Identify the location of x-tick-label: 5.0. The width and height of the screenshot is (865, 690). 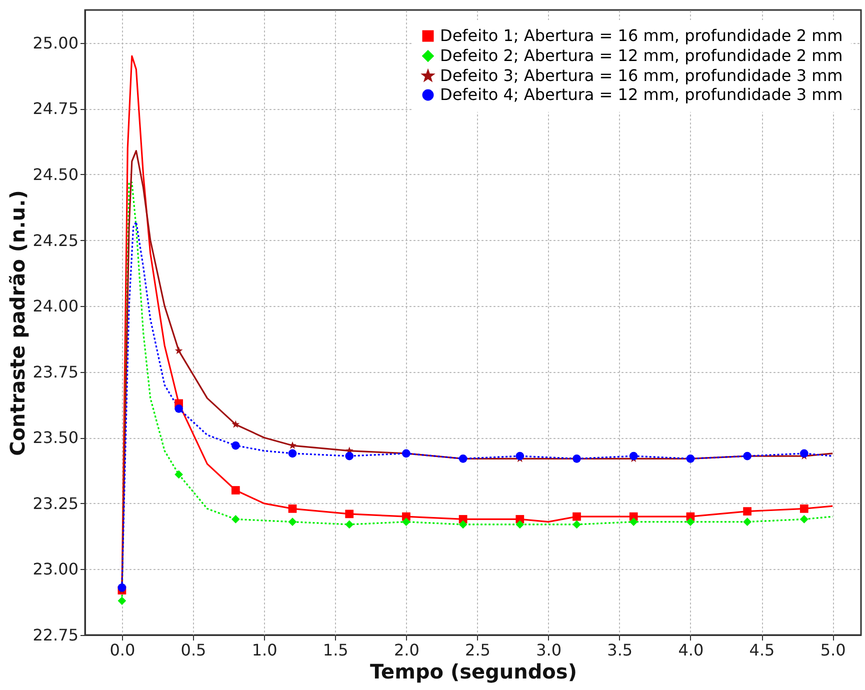
(833, 650).